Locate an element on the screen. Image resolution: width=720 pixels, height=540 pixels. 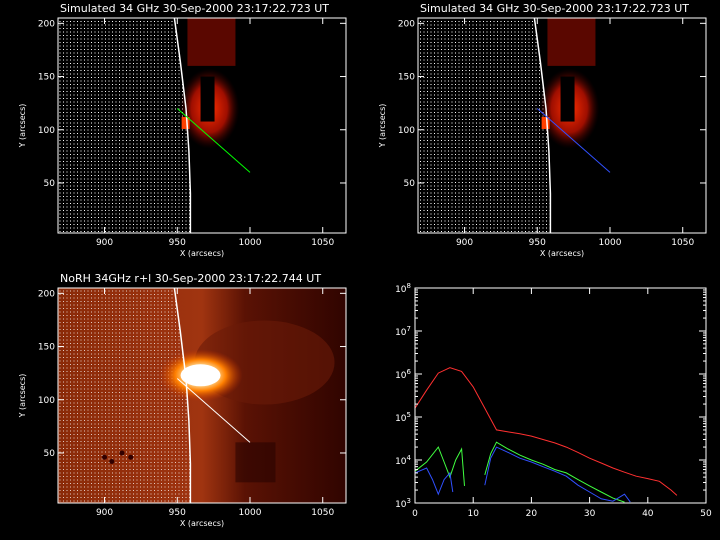
y-tick-label: 107 is located at coordinates (403, 331).